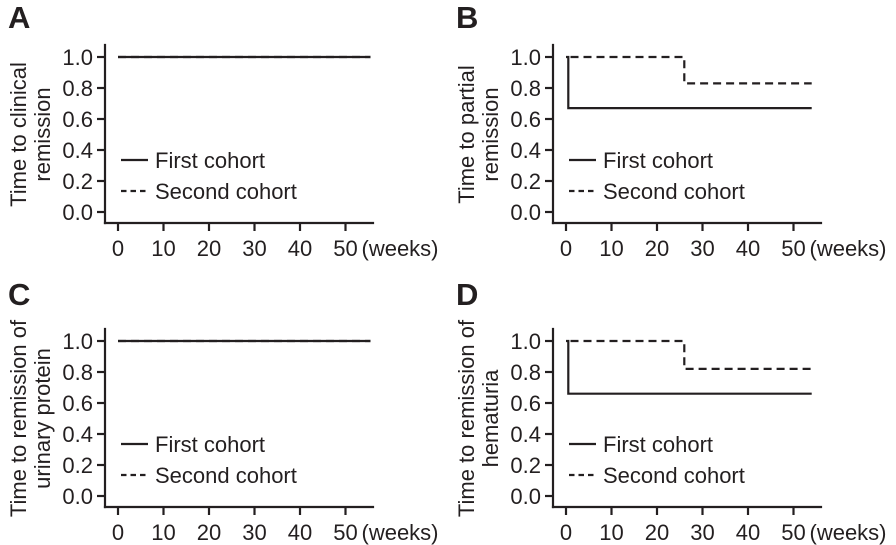  I want to click on y-axis-label-line-1: Time to clinical, so click(18, 134).